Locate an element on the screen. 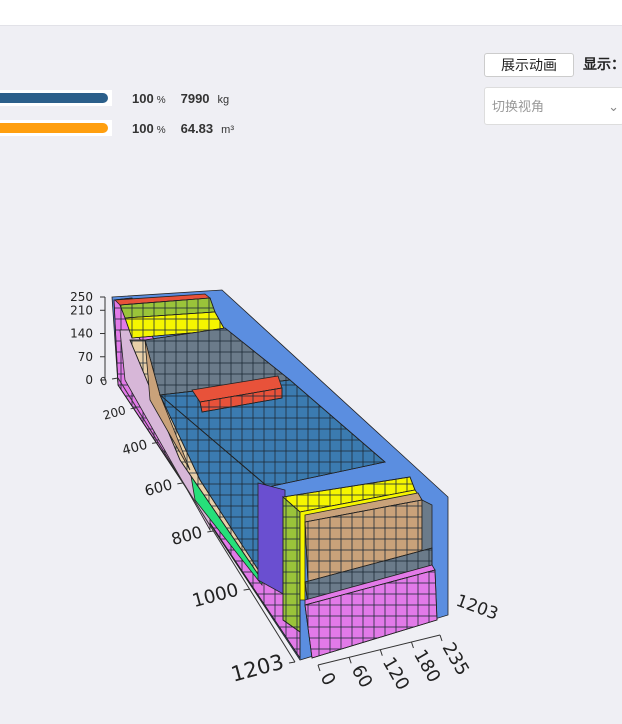 The image size is (622, 724). view-select: 切换视角 ⌄ is located at coordinates (553, 106).